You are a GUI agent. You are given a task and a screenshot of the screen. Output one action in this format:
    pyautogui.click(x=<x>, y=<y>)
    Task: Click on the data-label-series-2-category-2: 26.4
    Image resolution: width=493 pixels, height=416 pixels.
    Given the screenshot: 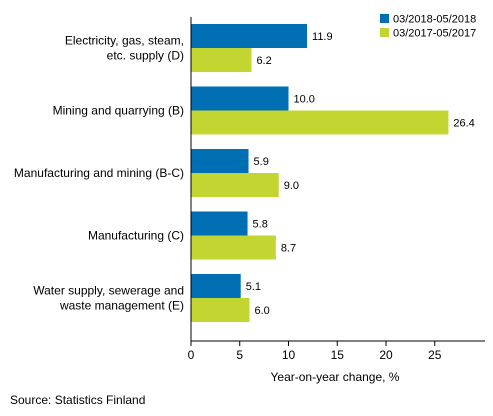 What is the action you would take?
    pyautogui.click(x=463, y=124)
    